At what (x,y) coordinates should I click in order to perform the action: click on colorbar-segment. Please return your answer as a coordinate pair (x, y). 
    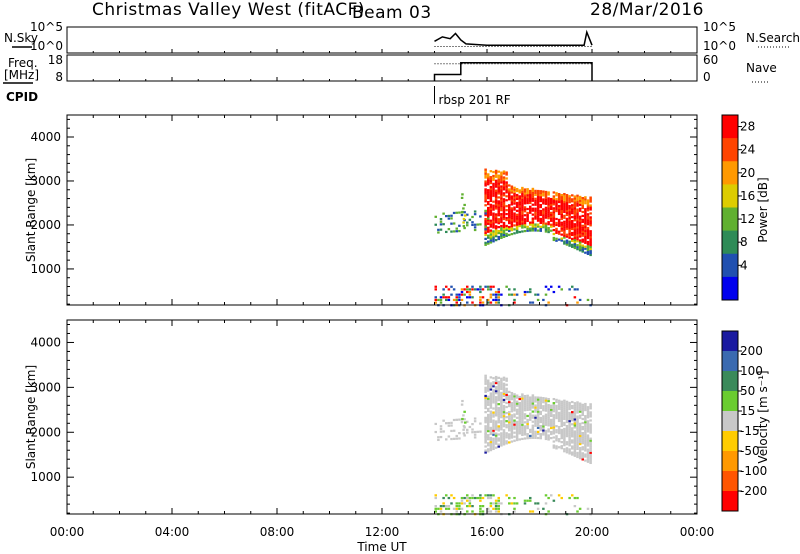
    Looking at the image, I should click on (730, 127).